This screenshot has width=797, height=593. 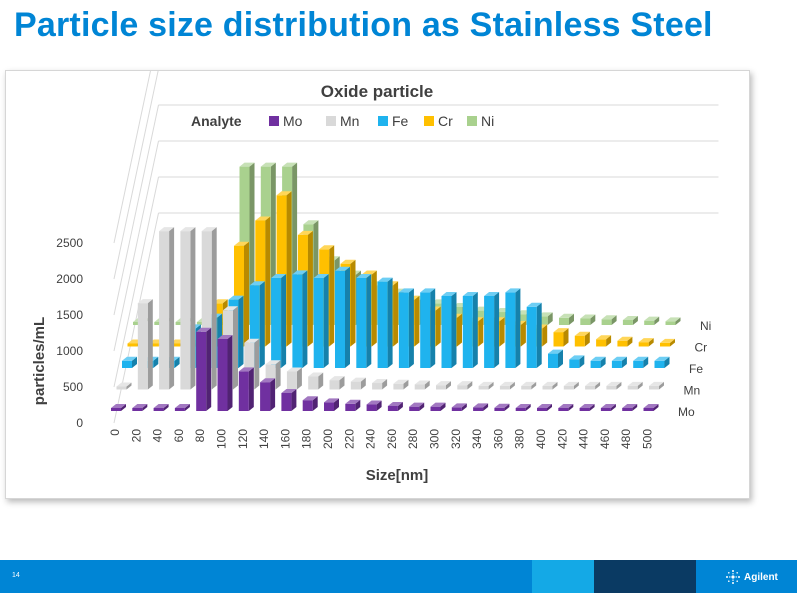 What do you see at coordinates (285, 439) in the screenshot?
I see `x-tick-label-160: 160` at bounding box center [285, 439].